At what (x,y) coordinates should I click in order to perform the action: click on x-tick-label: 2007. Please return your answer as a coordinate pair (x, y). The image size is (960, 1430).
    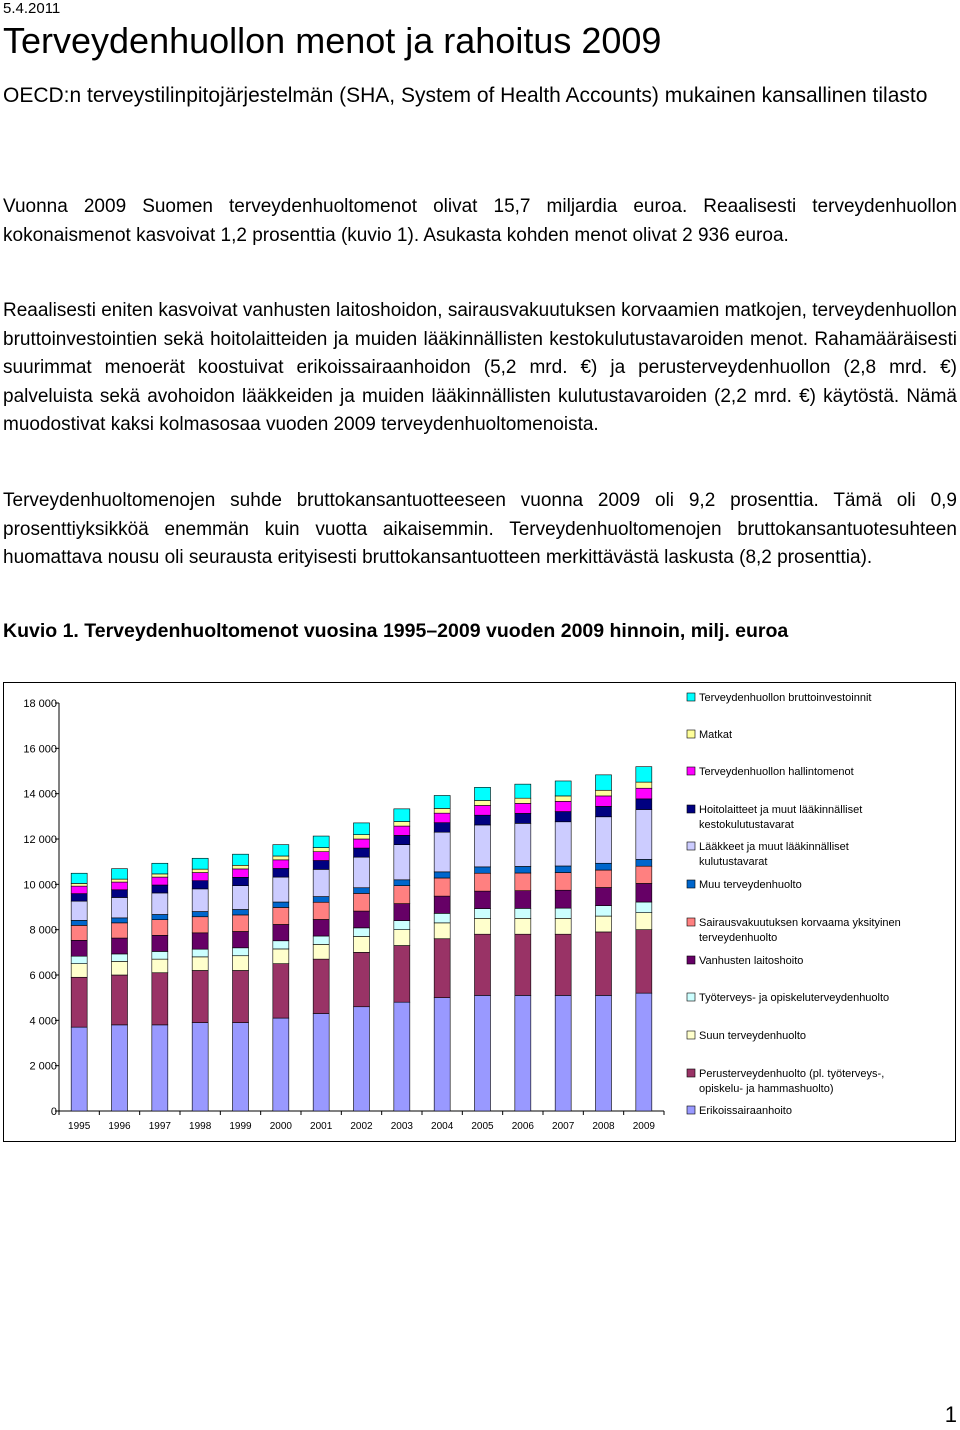
    Looking at the image, I should click on (563, 1126).